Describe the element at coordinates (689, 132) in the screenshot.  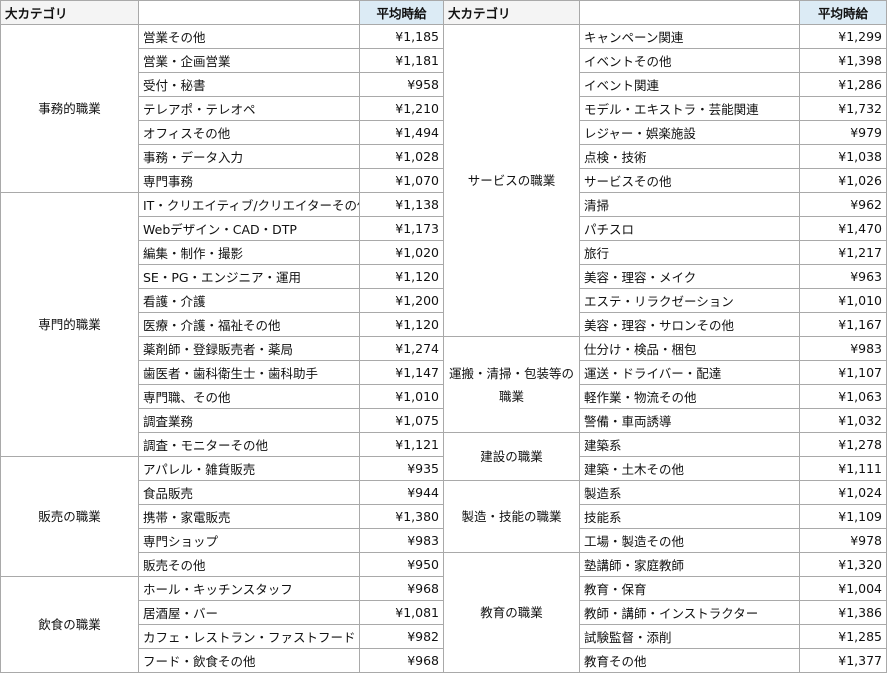
I see `subcategory-cell: レジャー・娯楽施設` at that location.